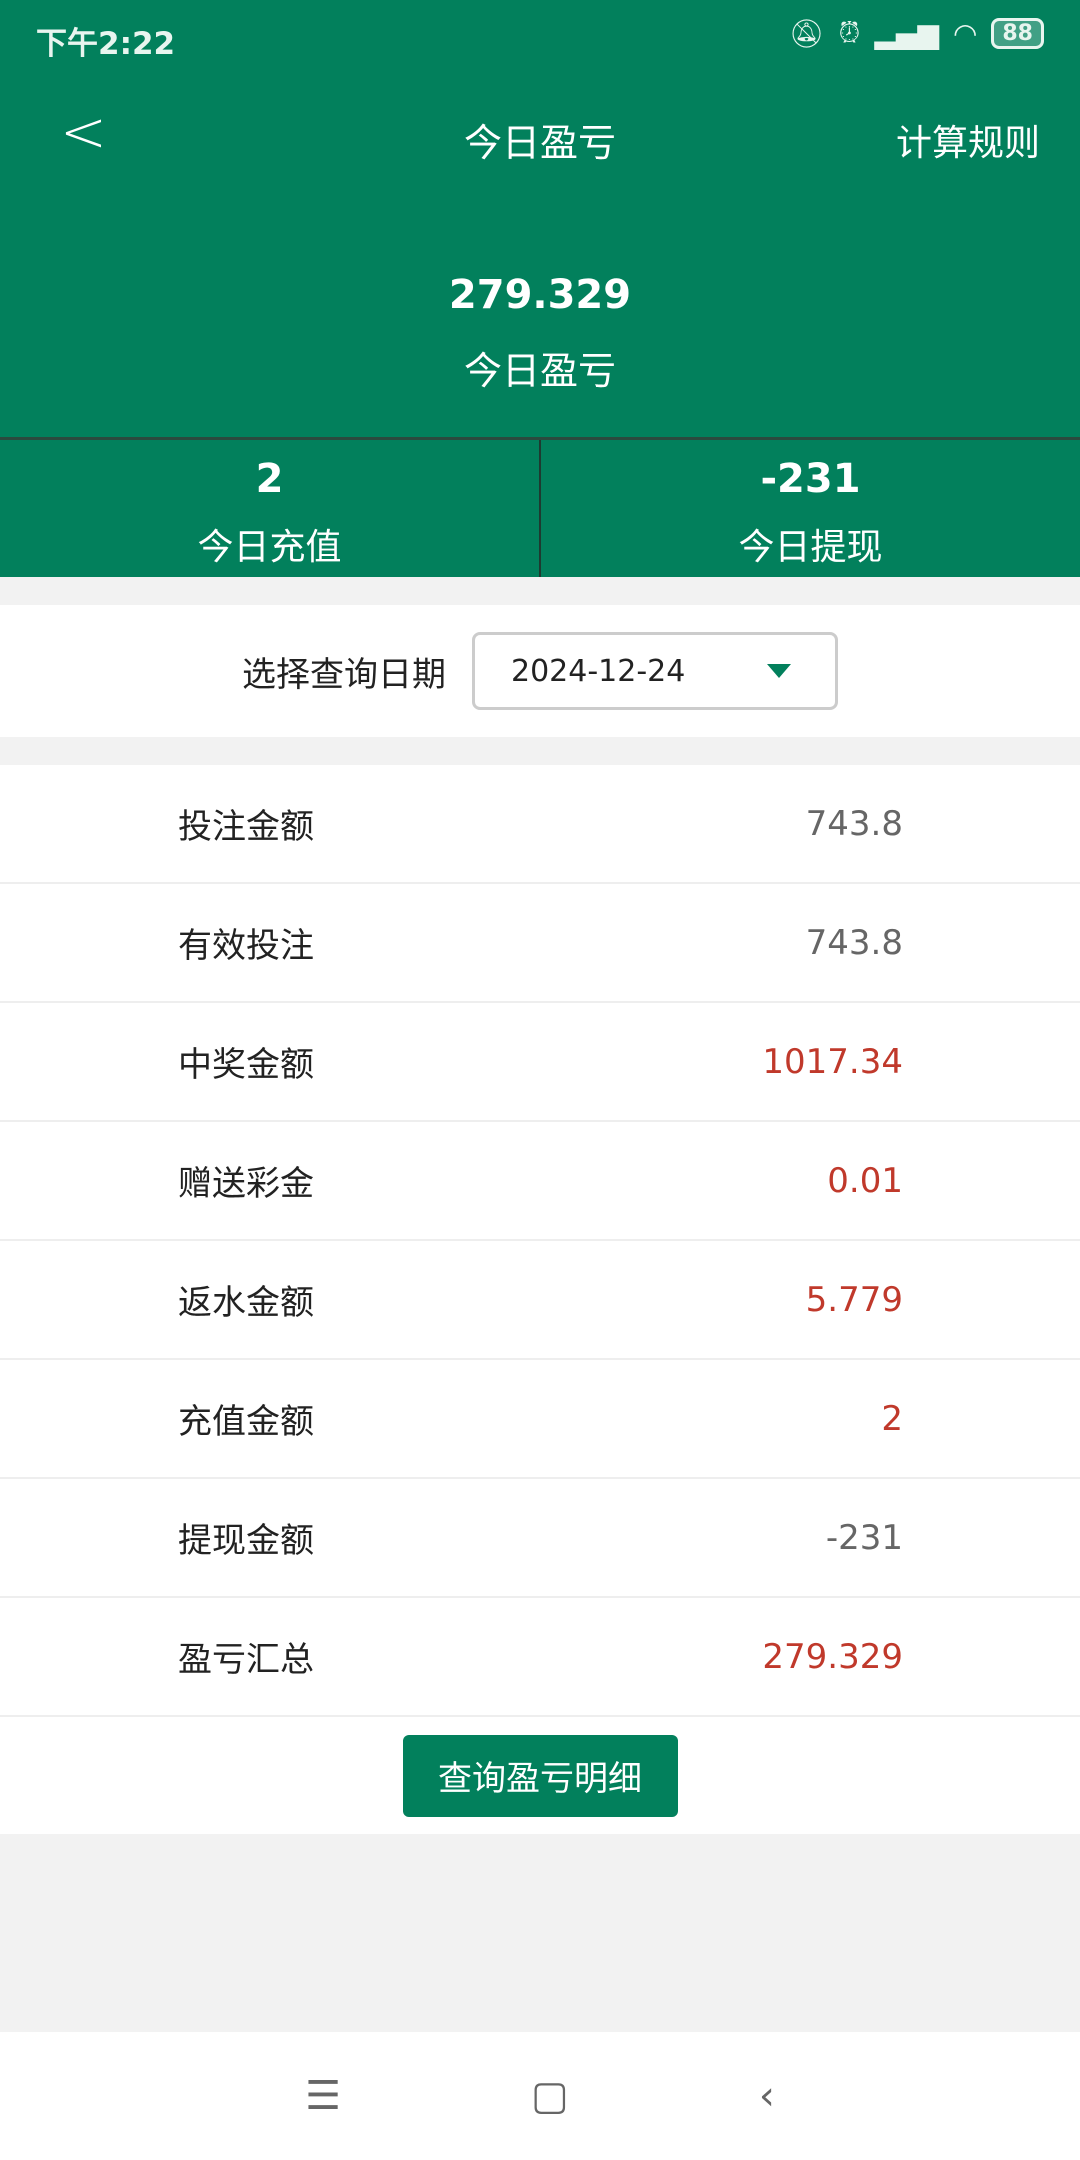 The height and width of the screenshot is (2160, 1080). Describe the element at coordinates (832, 1656) in the screenshot. I see `row-value: 279.329` at that location.